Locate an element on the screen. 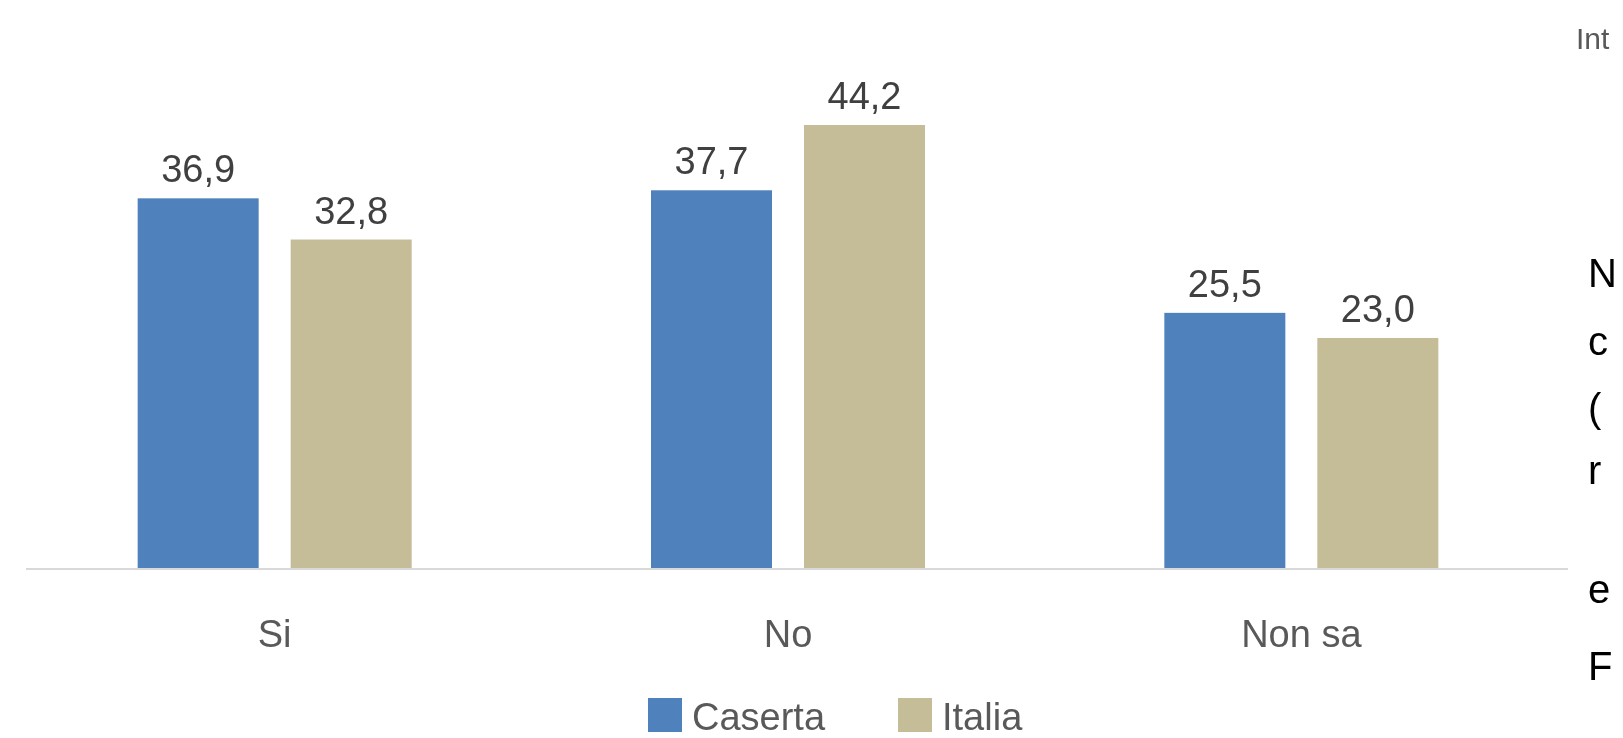 The width and height of the screenshot is (1623, 738). legend-label: Caserta is located at coordinates (759, 717).